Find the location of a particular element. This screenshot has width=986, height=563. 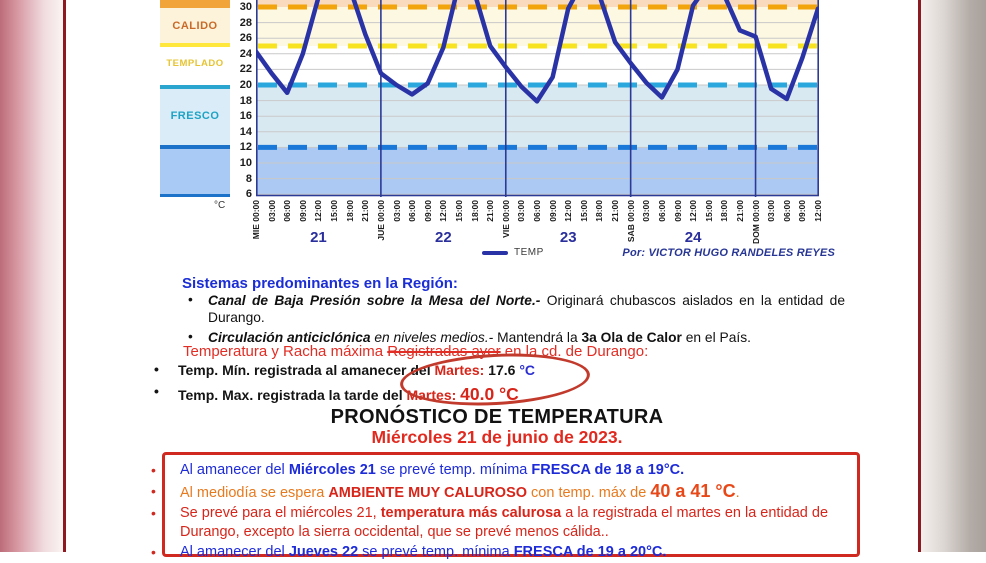

y-tick-label: 24 is located at coordinates (245, 53).